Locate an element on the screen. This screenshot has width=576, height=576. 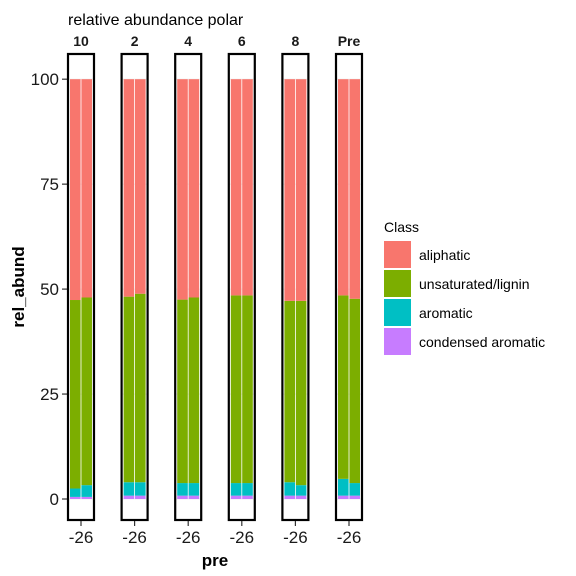
facet-strip-label: 4 is located at coordinates (188, 41).